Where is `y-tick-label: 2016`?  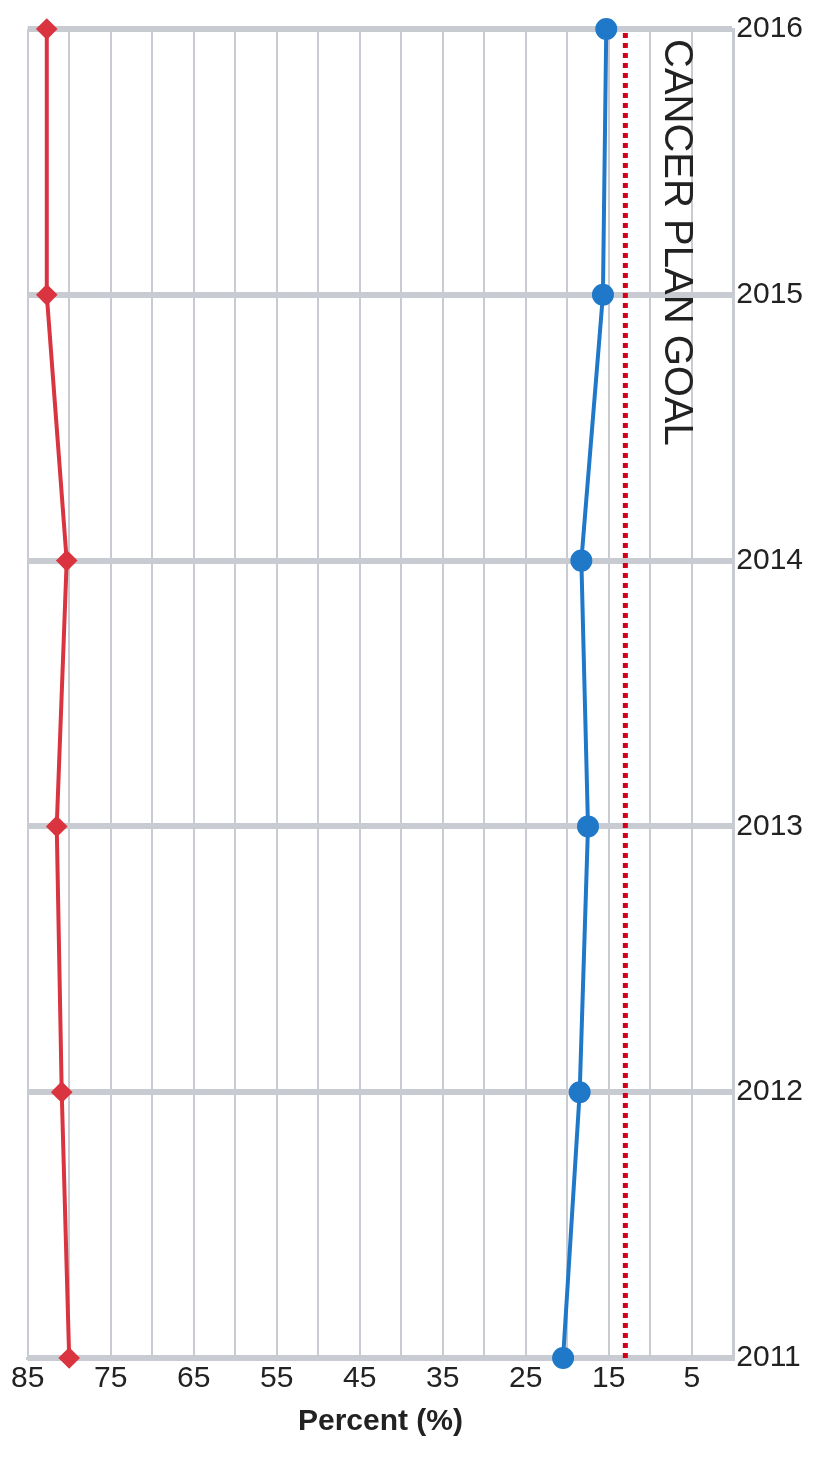
y-tick-label: 2016 is located at coordinates (770, 27).